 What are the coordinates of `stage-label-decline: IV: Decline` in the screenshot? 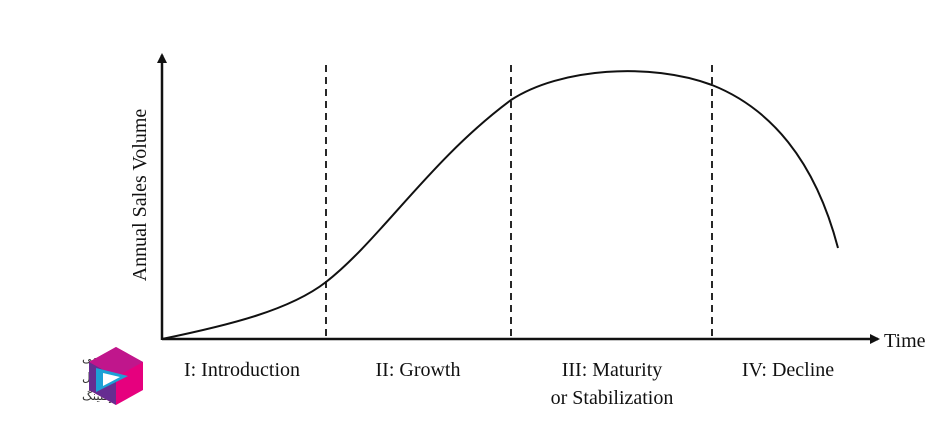 It's located at (788, 370).